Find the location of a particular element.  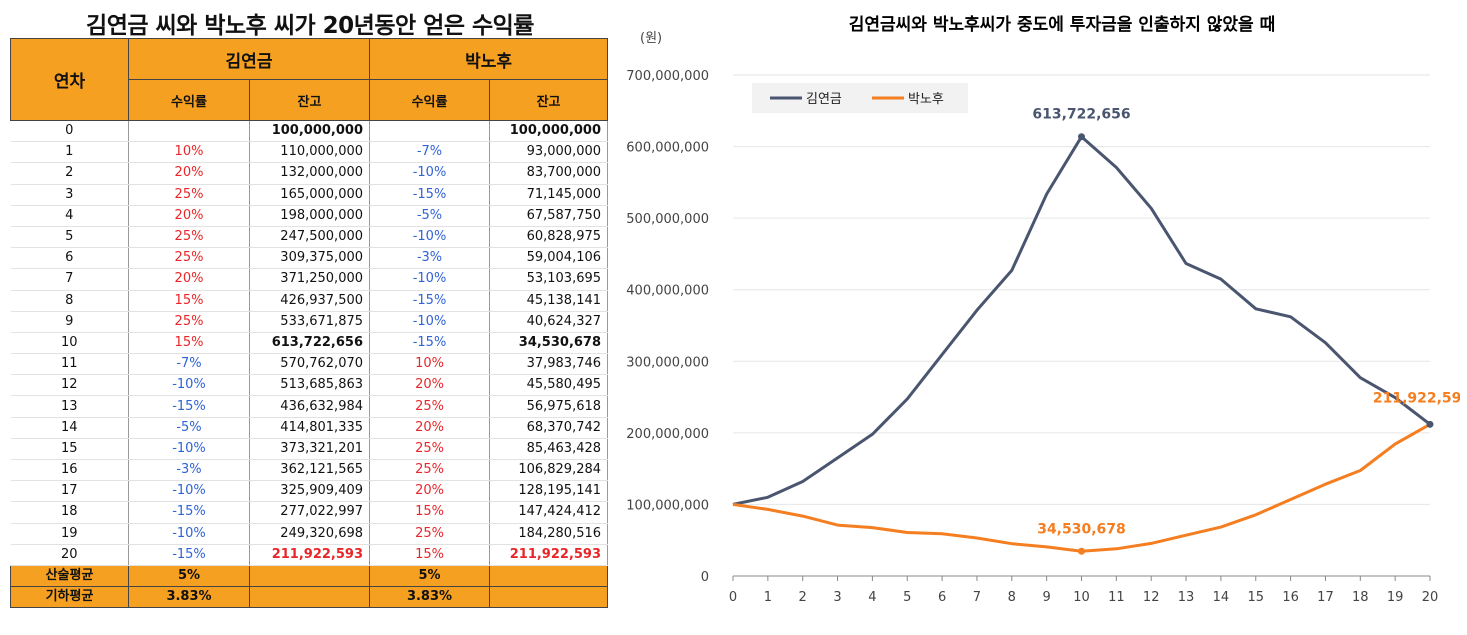

table-row: 1 10% 110,000,000 -7% 93,000,000 is located at coordinates (309, 152).